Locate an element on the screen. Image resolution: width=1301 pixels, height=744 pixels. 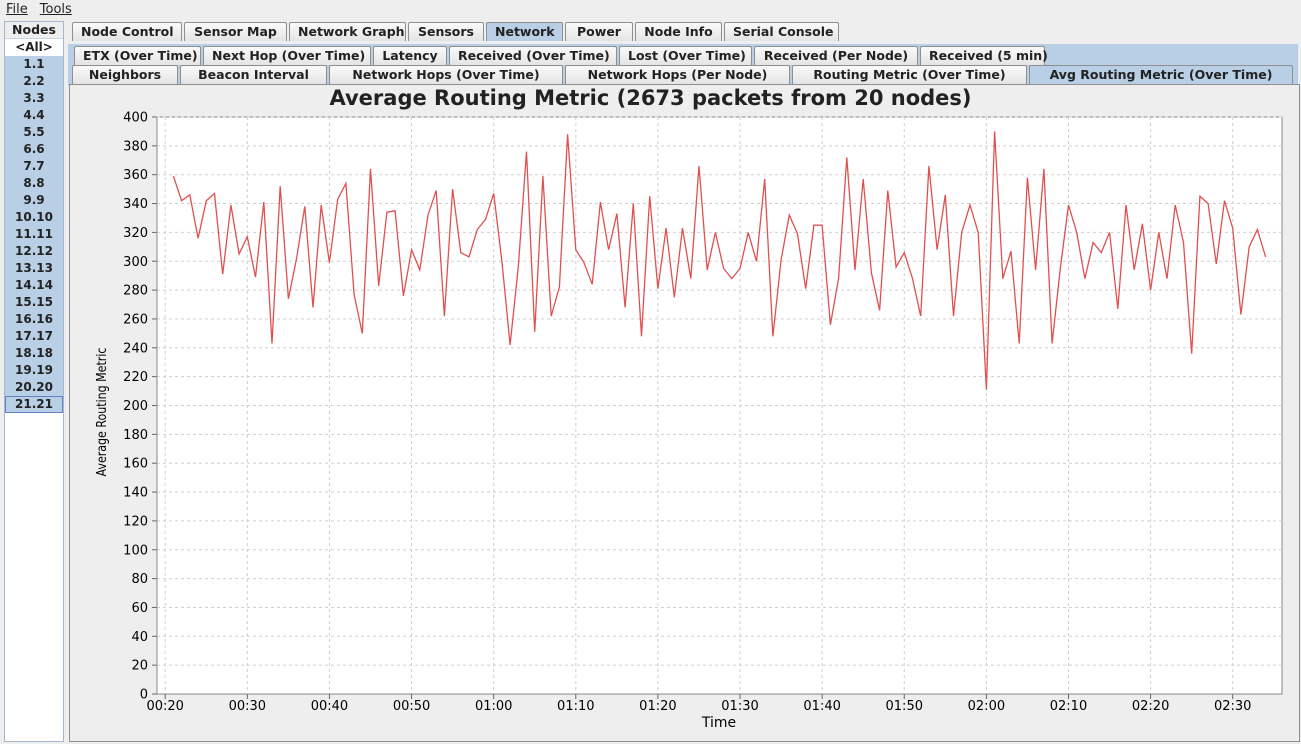
tab-sub-6: Received (5 min) is located at coordinates (984, 55).